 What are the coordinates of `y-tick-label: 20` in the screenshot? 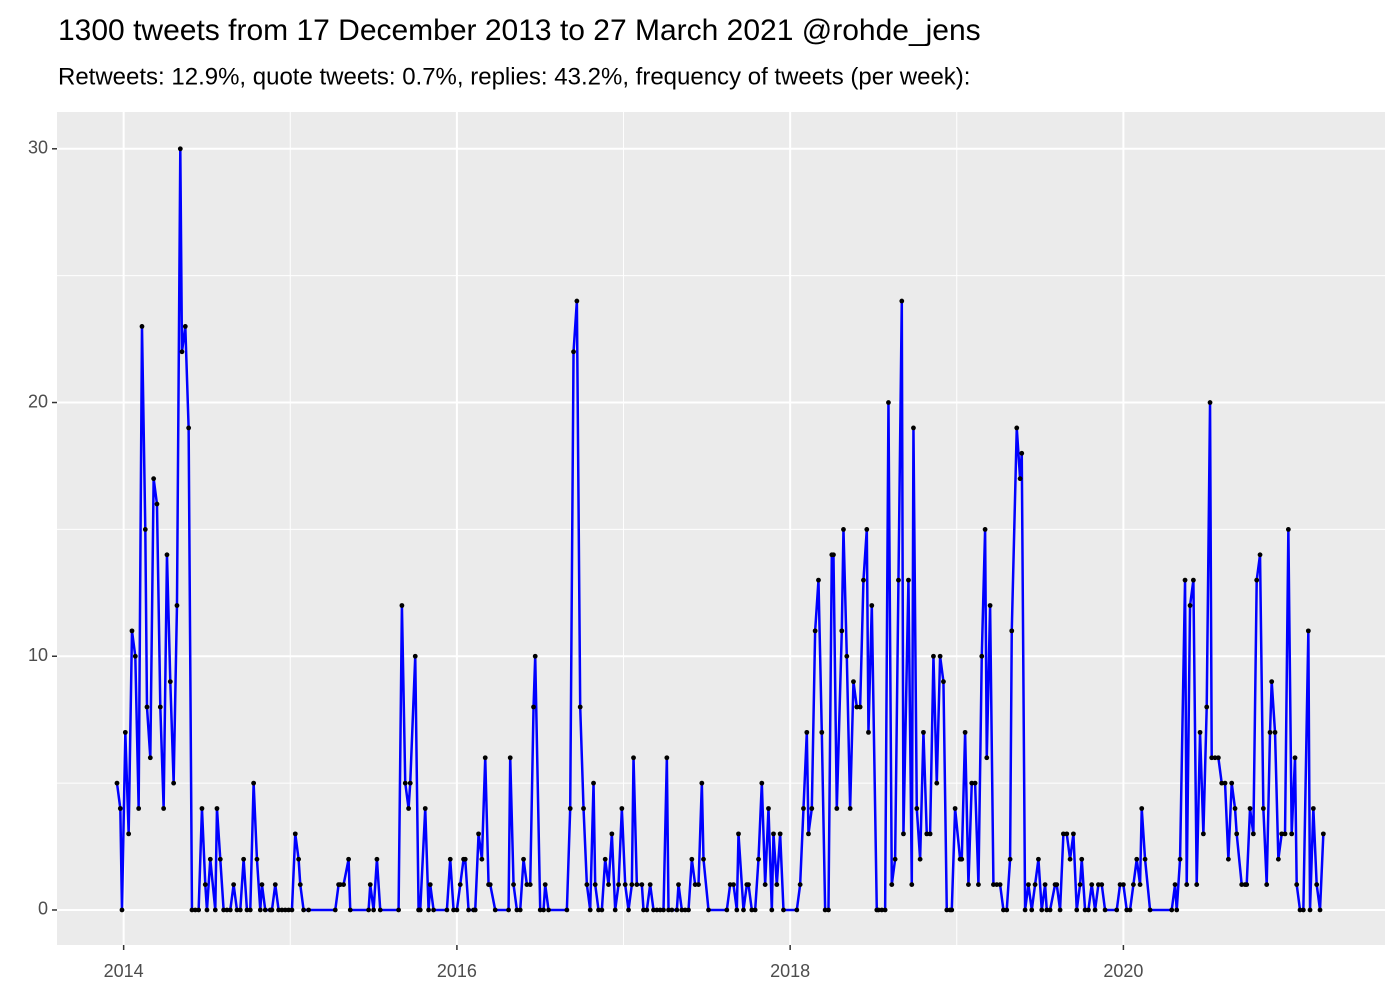 It's located at (38, 401).